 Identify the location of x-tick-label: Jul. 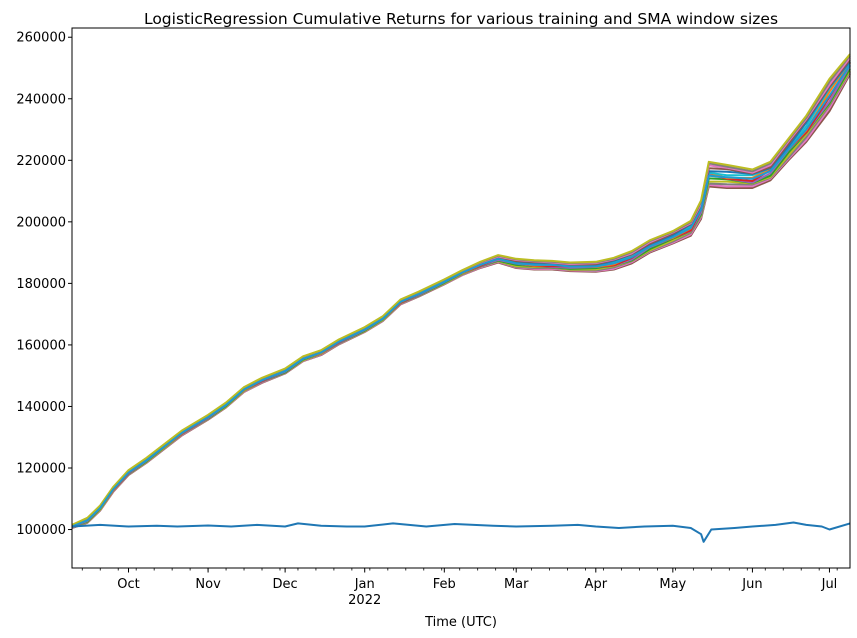
(829, 584).